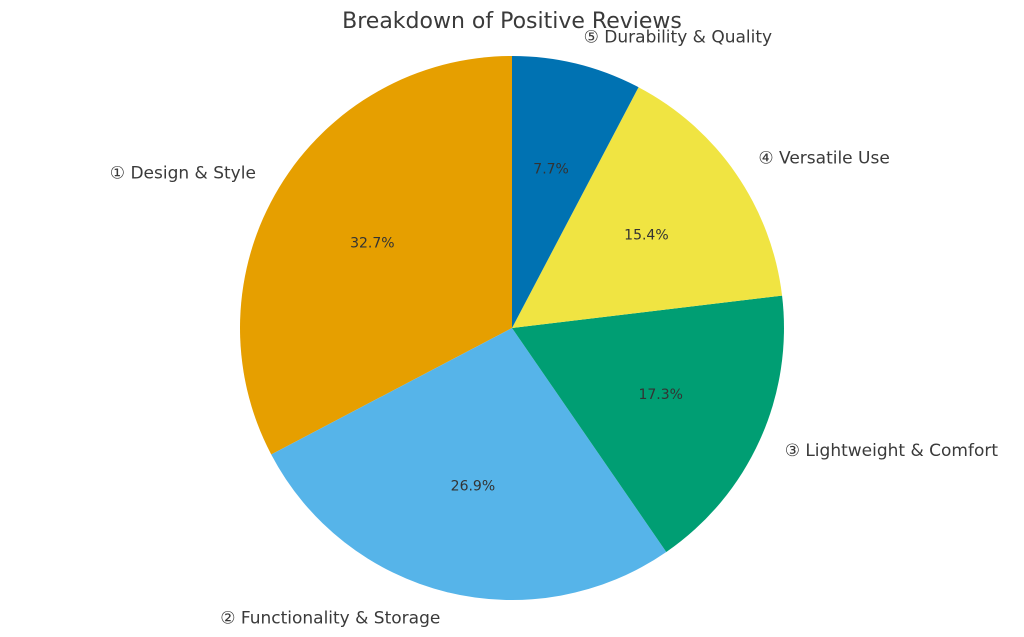 Image resolution: width=1024 pixels, height=637 pixels. Describe the element at coordinates (678, 38) in the screenshot. I see `slice-category-label-5: ⑤ Durability & Quality` at that location.